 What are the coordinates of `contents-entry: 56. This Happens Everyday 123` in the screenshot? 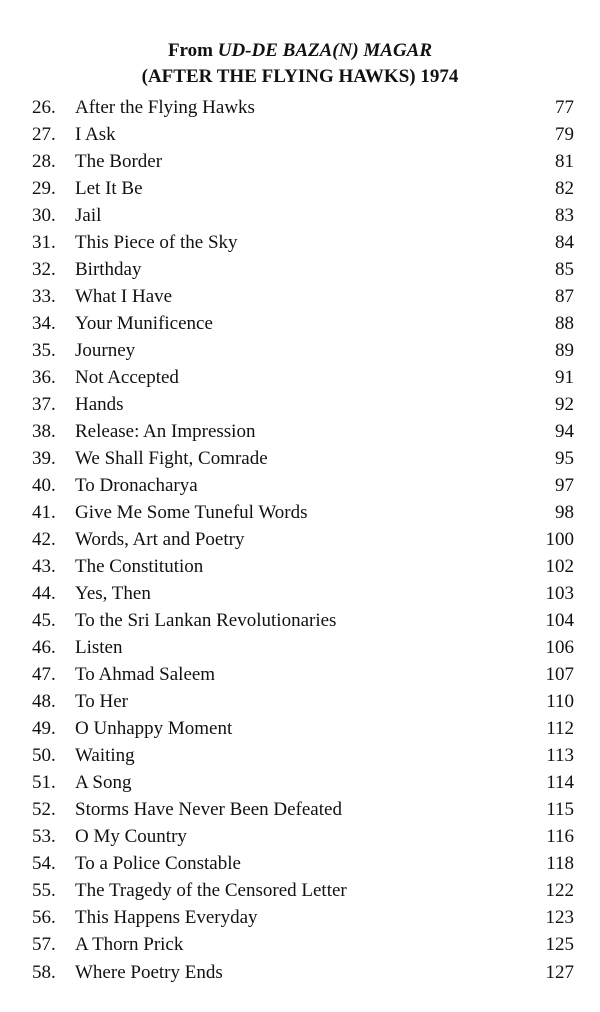 It's located at (300, 917).